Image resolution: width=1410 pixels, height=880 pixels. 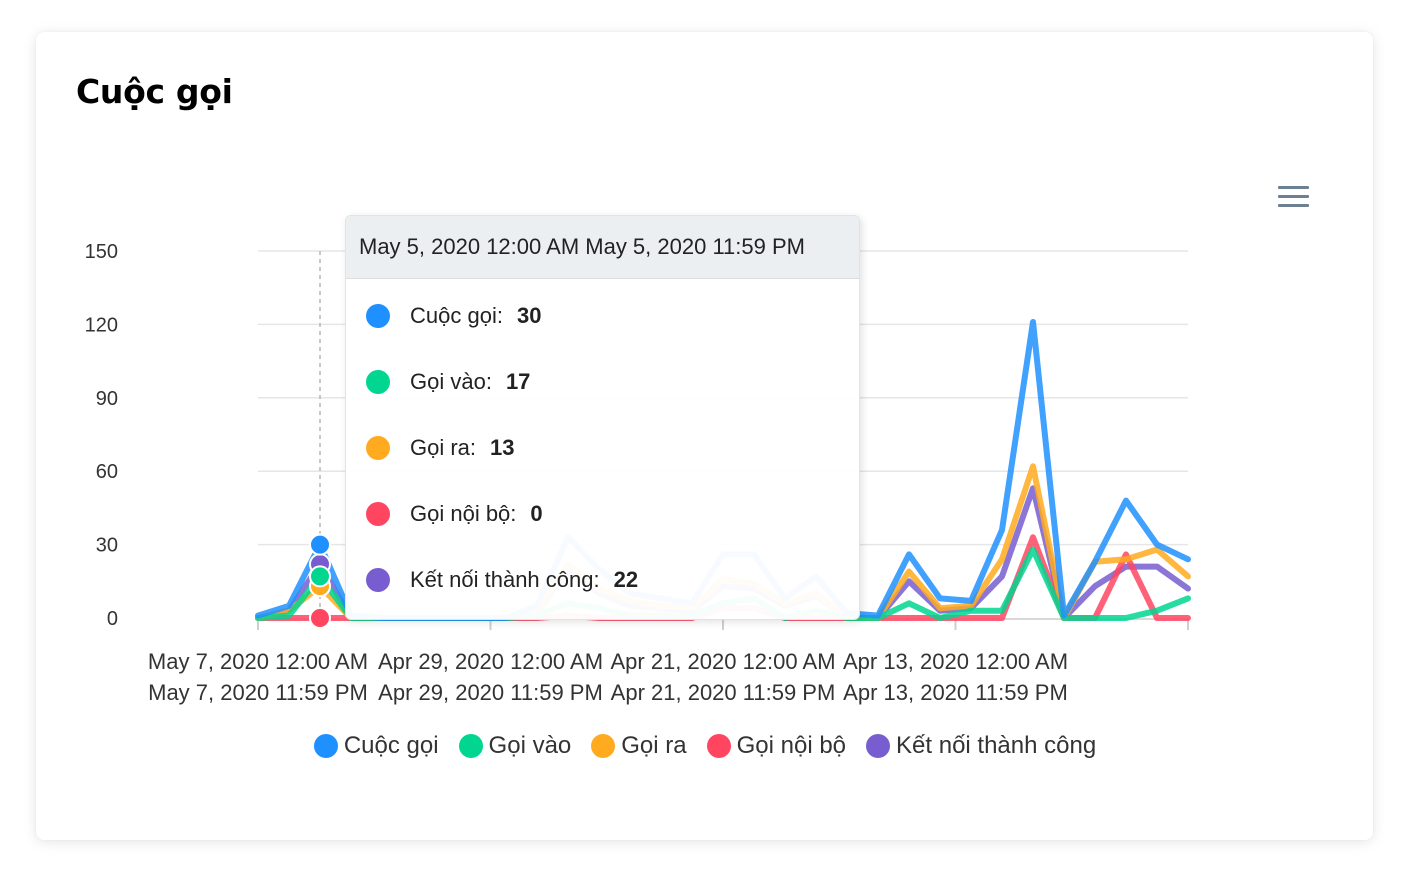 I want to click on tooltip-value: 0, so click(x=536, y=513).